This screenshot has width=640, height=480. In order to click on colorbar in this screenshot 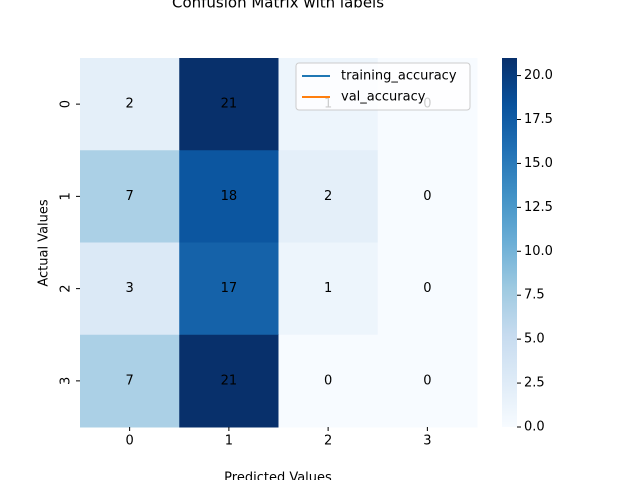, I will do `click(509, 242)`.